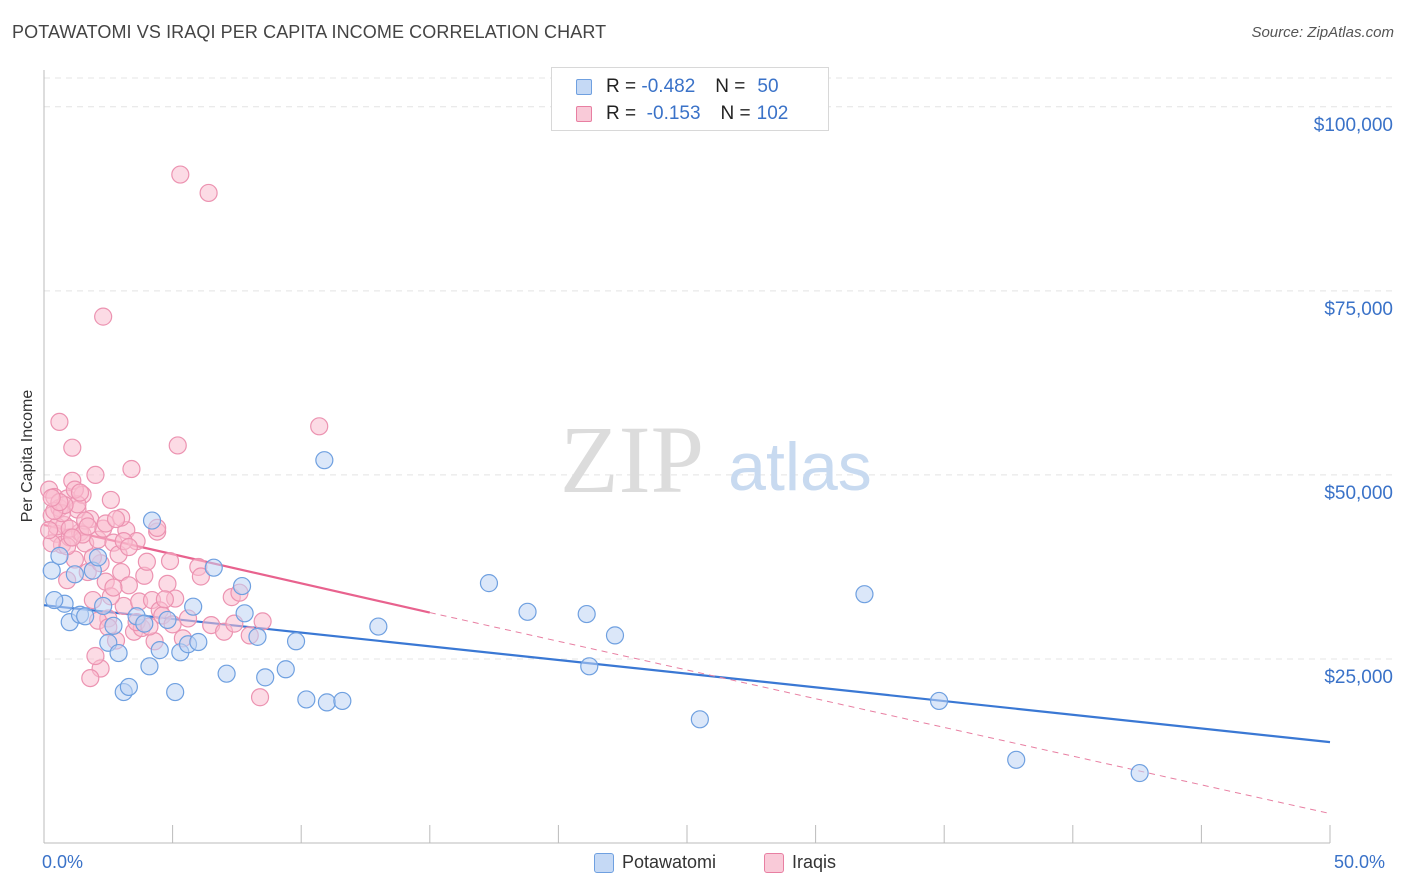  I want to click on legend-swatch-potawatomi, so click(584, 87).